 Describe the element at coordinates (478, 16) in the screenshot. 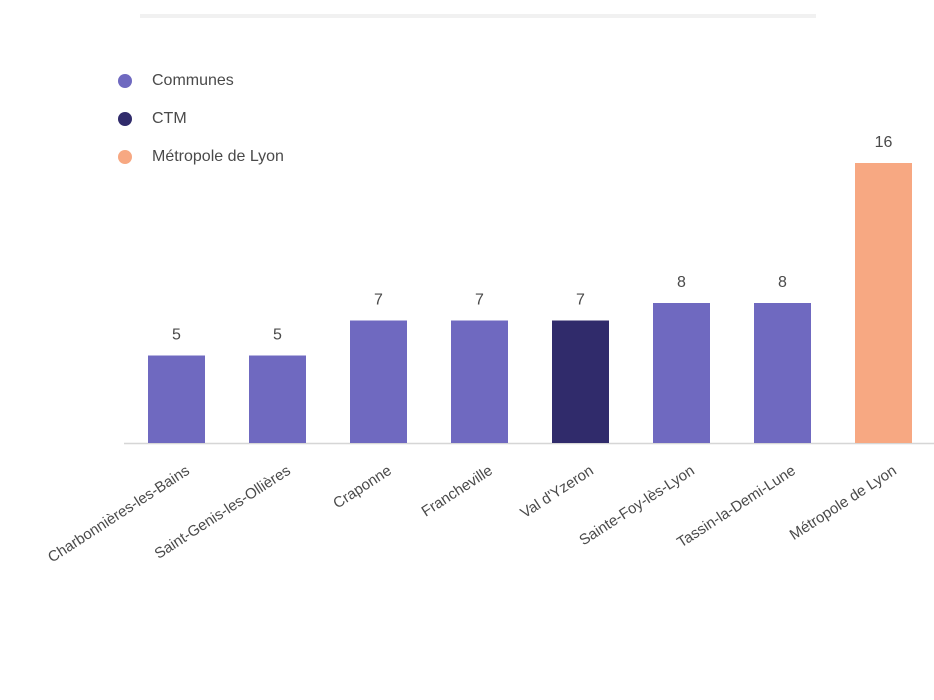

I see `top-divider` at that location.